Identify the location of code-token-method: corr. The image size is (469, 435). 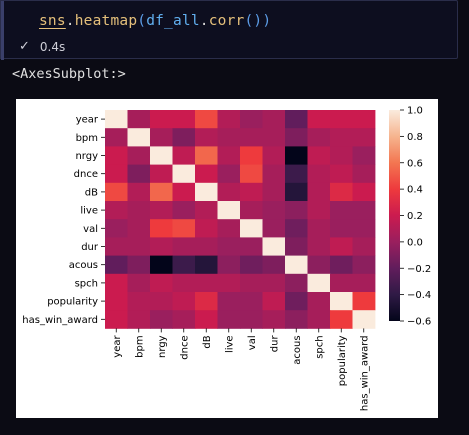
(227, 21).